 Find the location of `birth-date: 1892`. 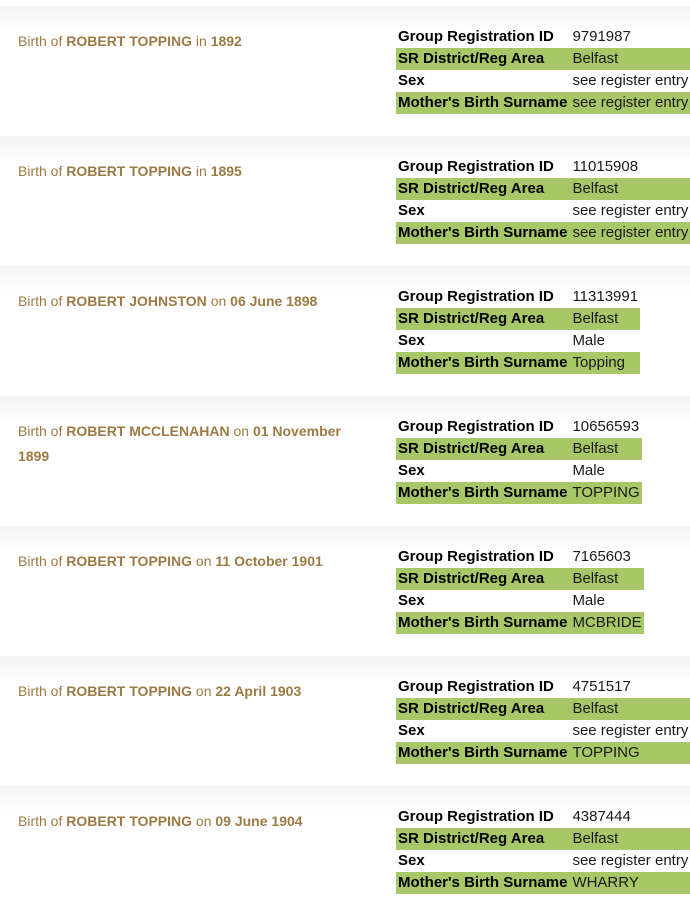

birth-date: 1892 is located at coordinates (226, 41).